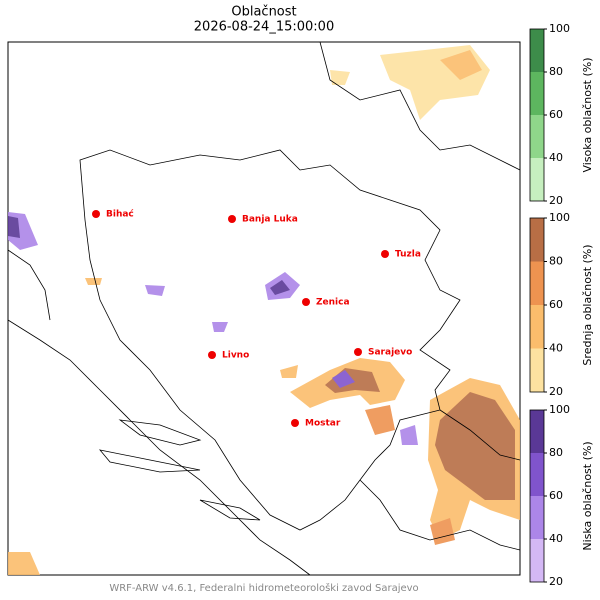 This screenshot has width=600, height=600. I want to click on city-label: Banja Luka, so click(270, 220).